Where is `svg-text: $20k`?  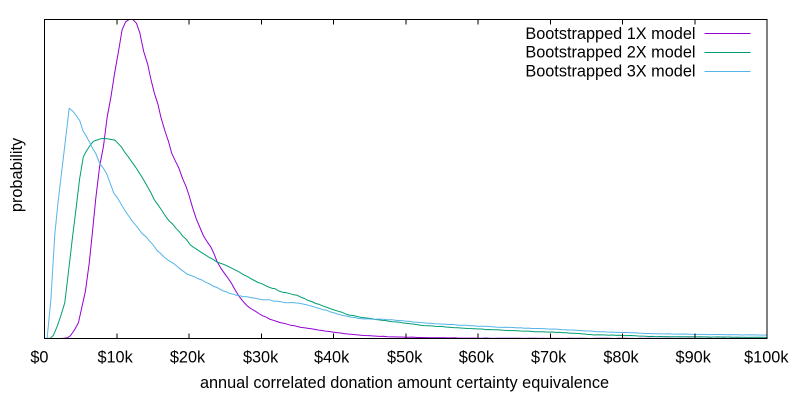 svg-text: $20k is located at coordinates (188, 358).